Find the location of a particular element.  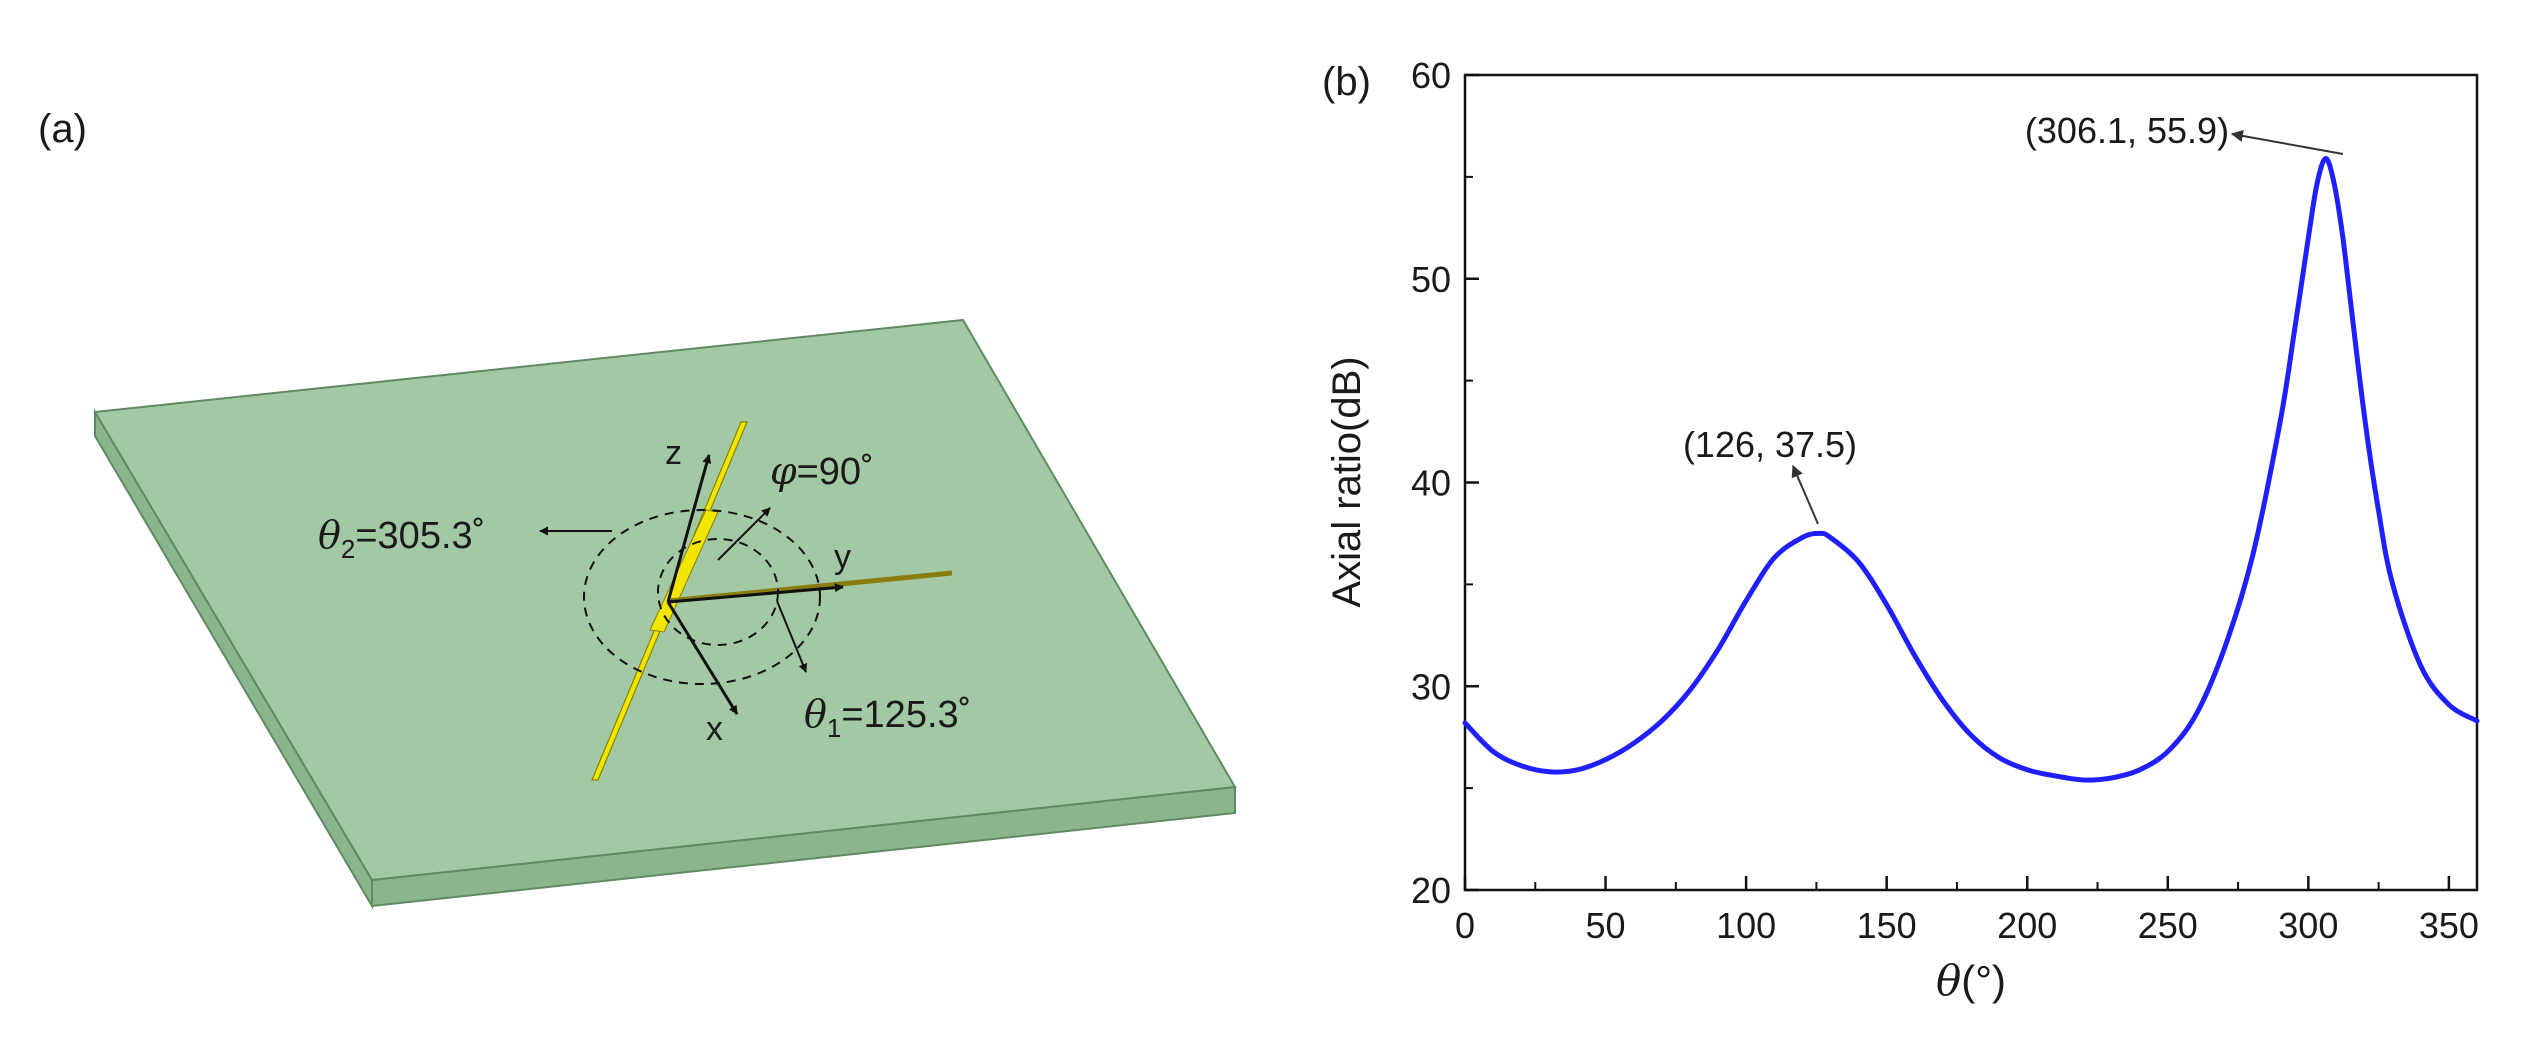

x-axis-title-unit: (°) is located at coordinates (1983, 980).